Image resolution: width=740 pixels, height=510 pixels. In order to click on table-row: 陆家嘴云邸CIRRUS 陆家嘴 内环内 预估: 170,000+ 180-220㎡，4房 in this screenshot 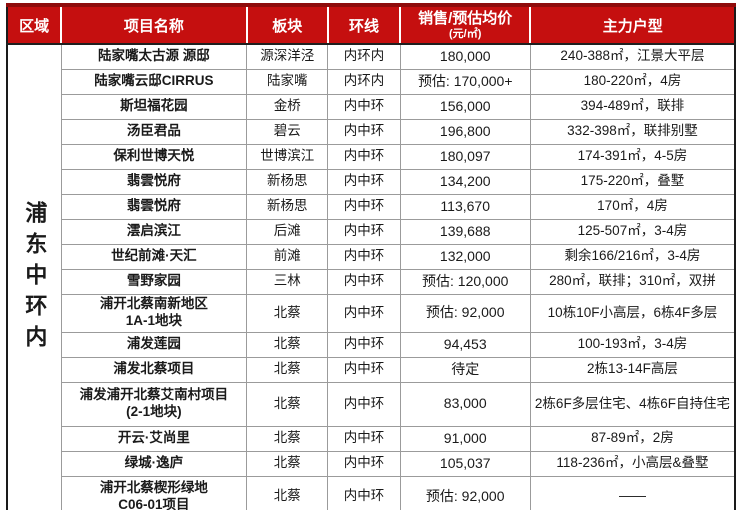, I will do `click(371, 81)`.